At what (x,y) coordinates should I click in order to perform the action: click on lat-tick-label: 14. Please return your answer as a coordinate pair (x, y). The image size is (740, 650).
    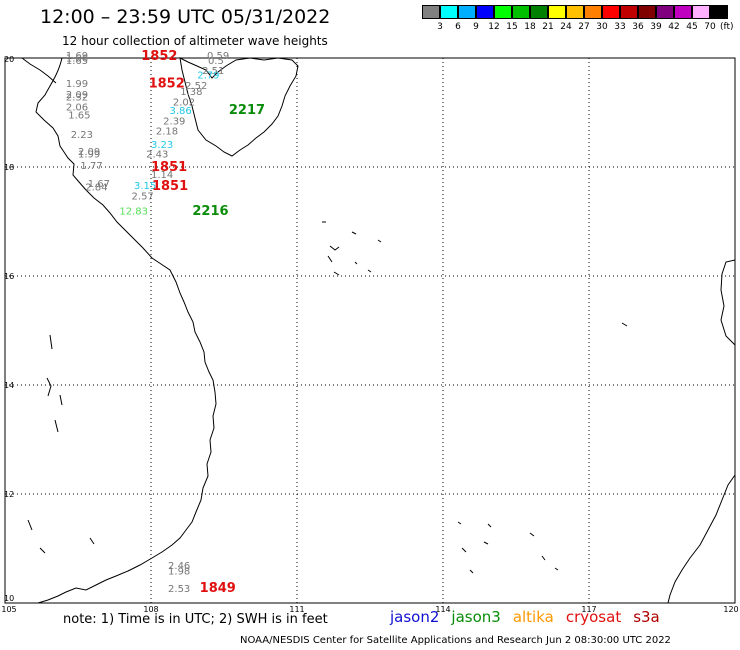
    Looking at the image, I should click on (9, 385).